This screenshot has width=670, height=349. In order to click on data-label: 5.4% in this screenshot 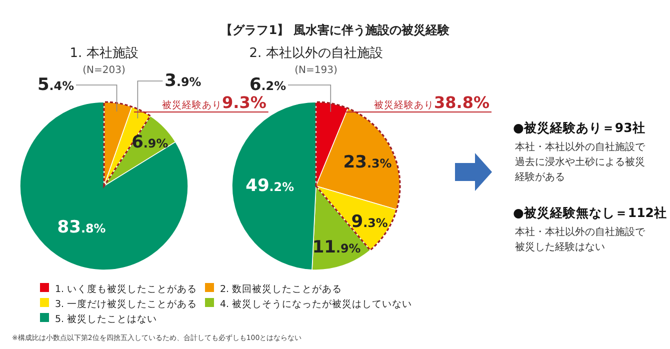, I will do `click(55, 85)`.